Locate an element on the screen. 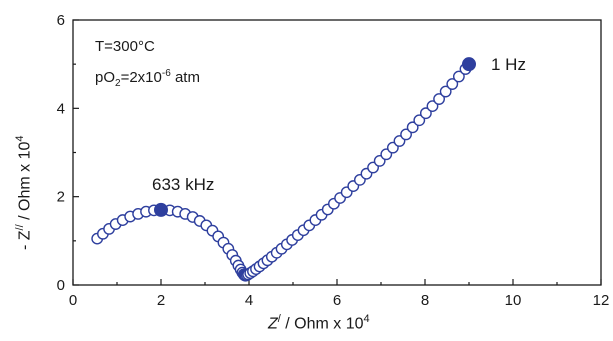  x-tick-label: 12 is located at coordinates (601, 300).